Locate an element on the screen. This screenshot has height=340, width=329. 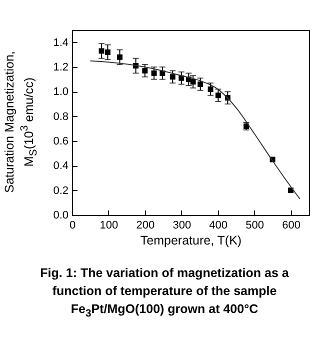
x-tick-label: 200 is located at coordinates (145, 226).